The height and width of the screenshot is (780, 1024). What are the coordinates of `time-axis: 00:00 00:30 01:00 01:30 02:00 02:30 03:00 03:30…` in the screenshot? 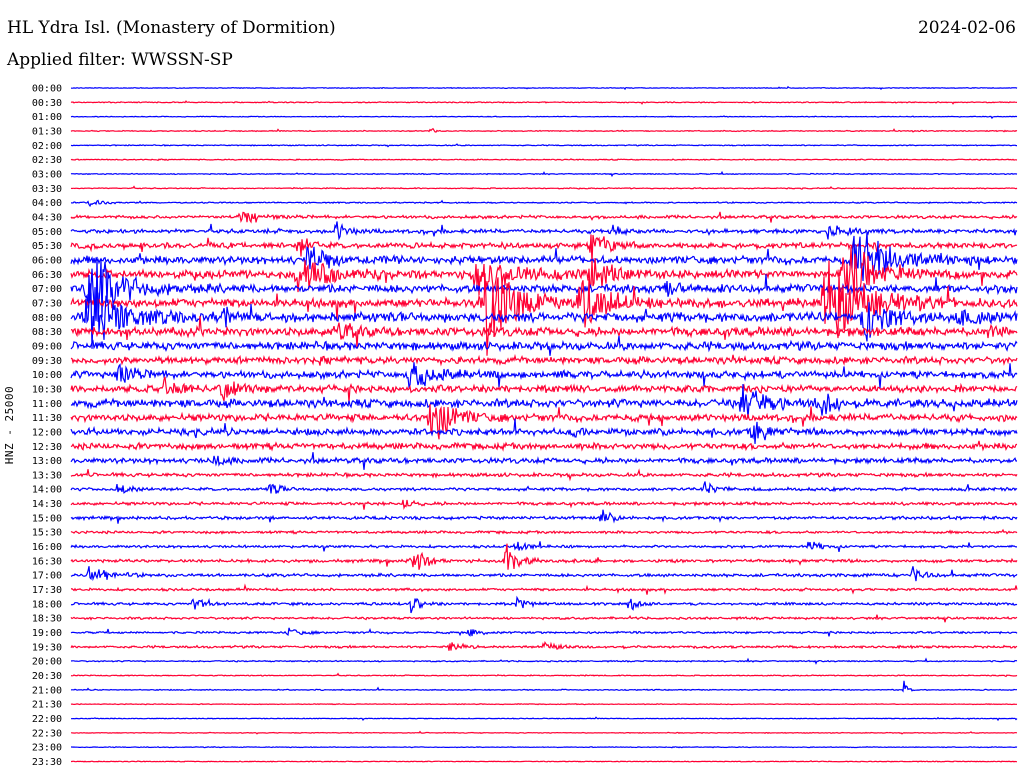 It's located at (47, 426).